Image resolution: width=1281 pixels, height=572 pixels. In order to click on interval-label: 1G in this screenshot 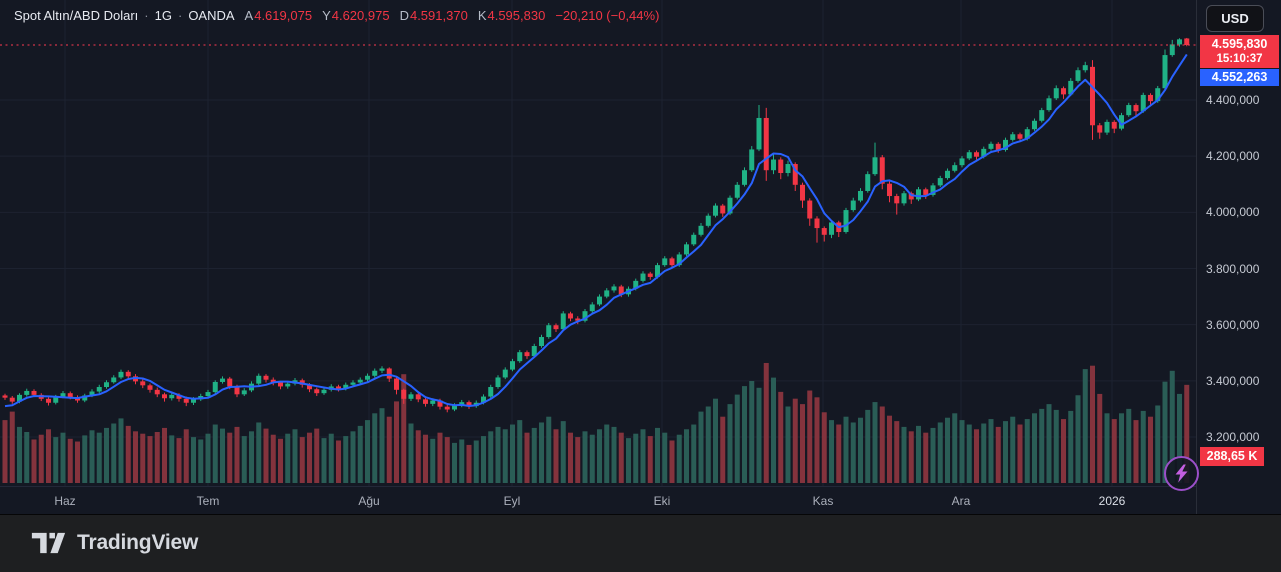, I will do `click(163, 15)`.